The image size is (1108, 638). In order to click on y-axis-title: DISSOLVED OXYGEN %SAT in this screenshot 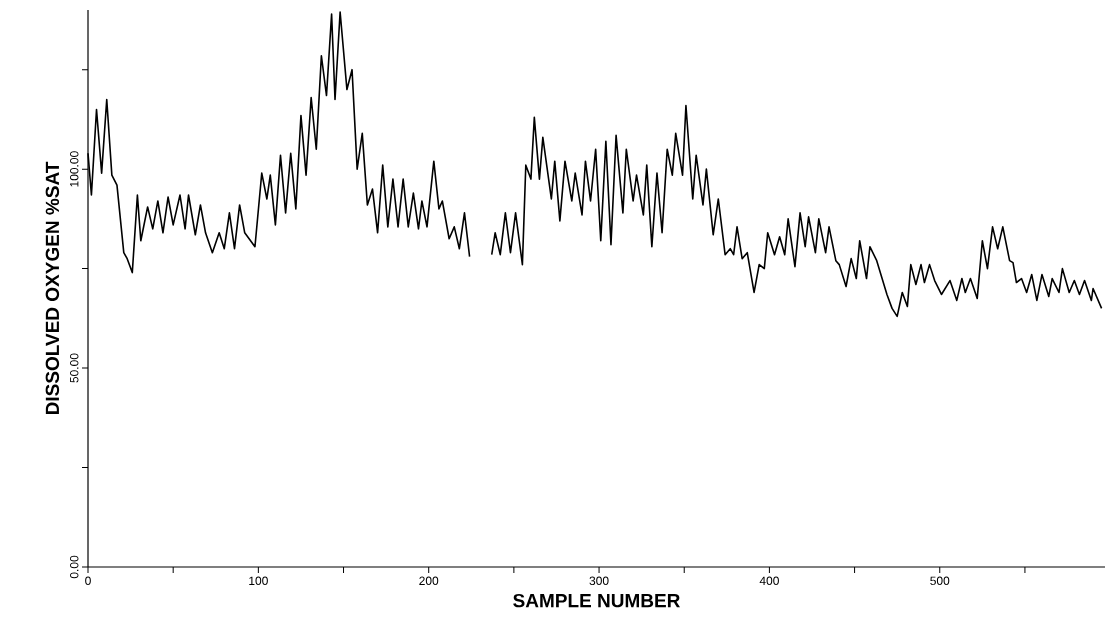, I will do `click(52, 288)`.